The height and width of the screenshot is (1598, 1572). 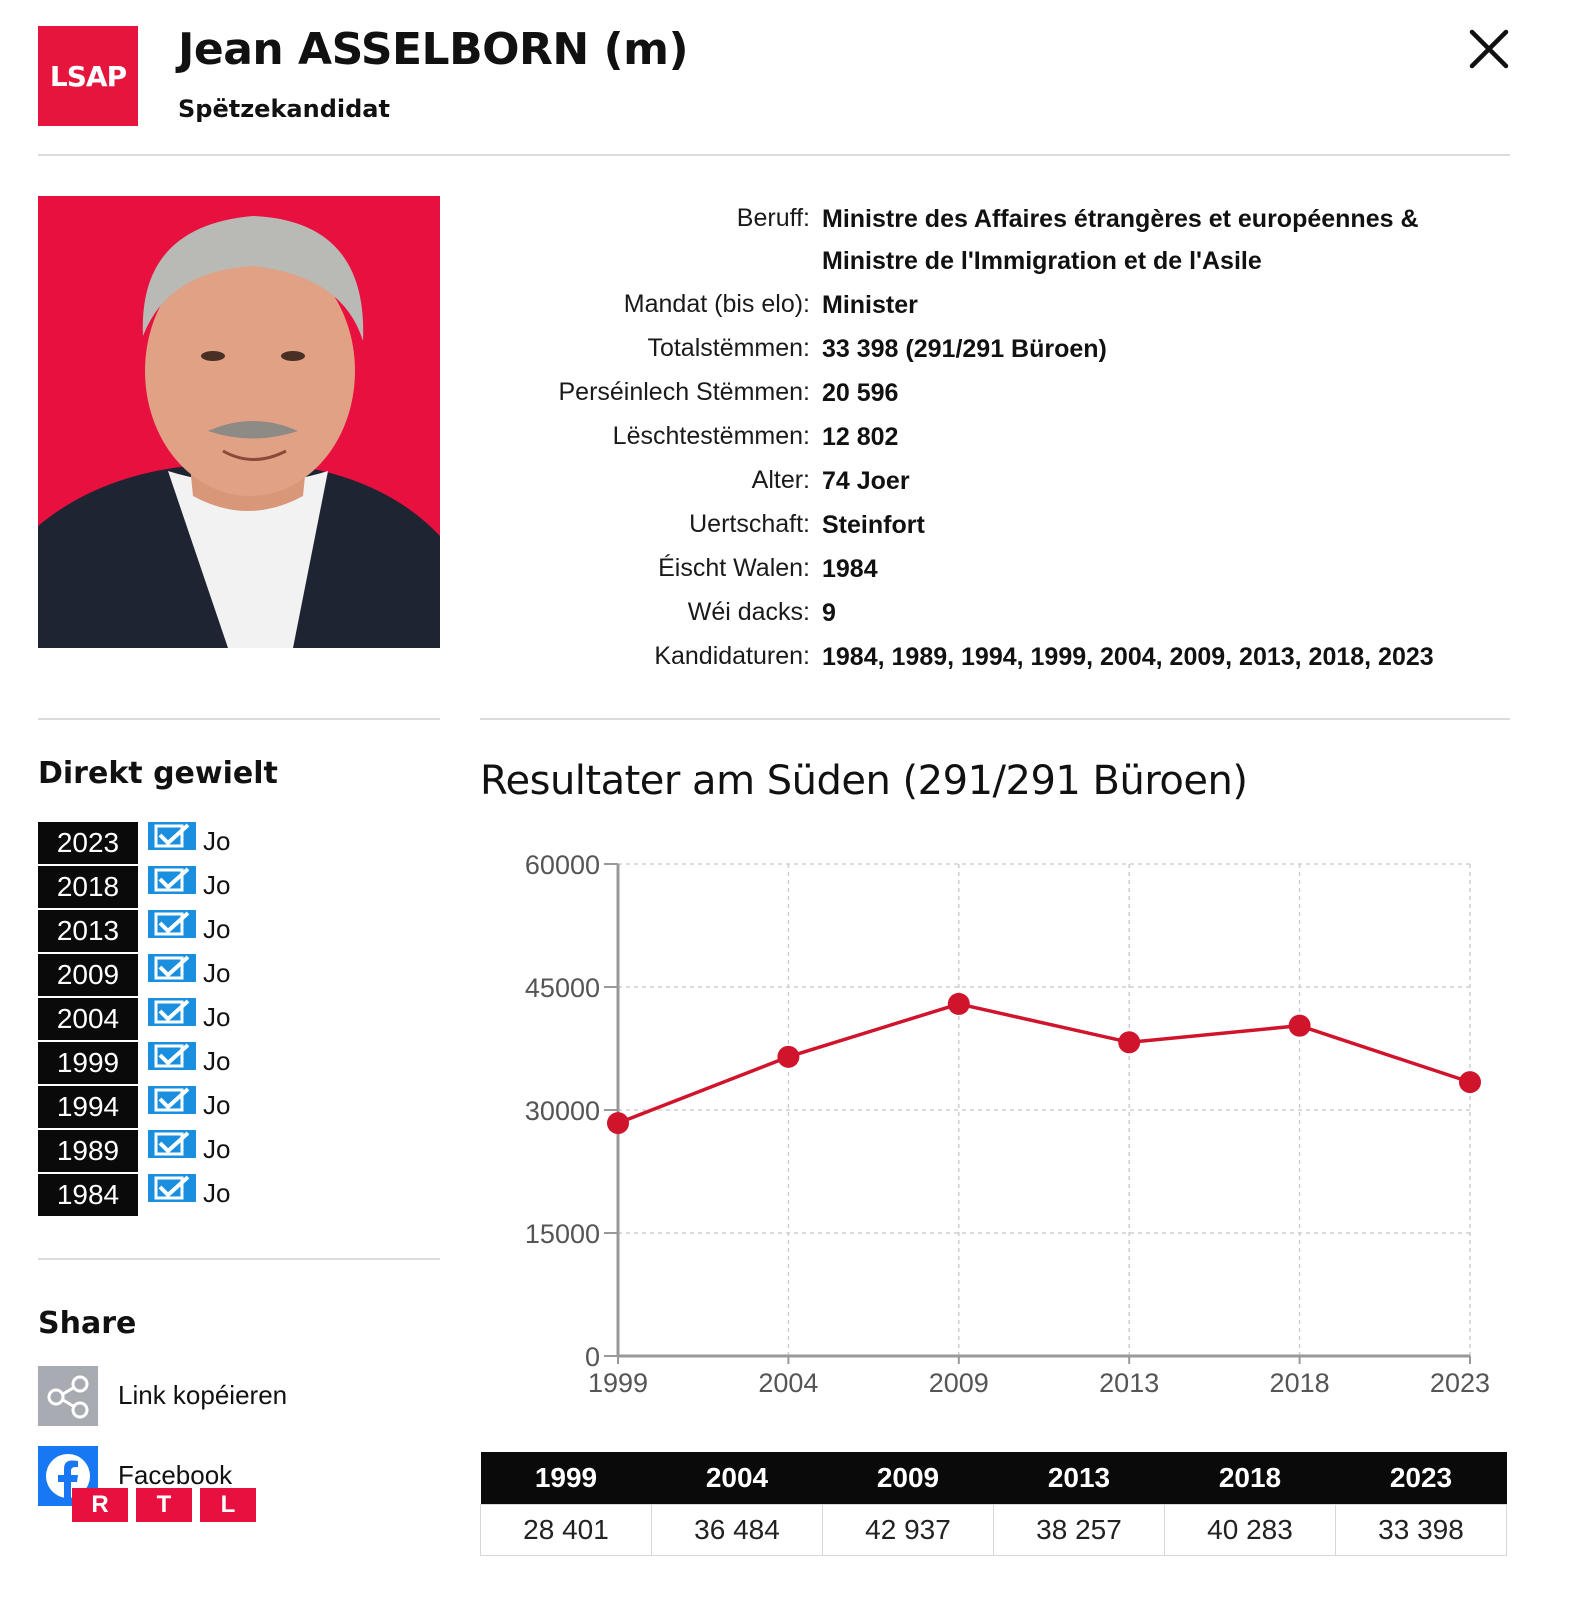 What do you see at coordinates (68, 1476) in the screenshot?
I see `facebook-icon` at bounding box center [68, 1476].